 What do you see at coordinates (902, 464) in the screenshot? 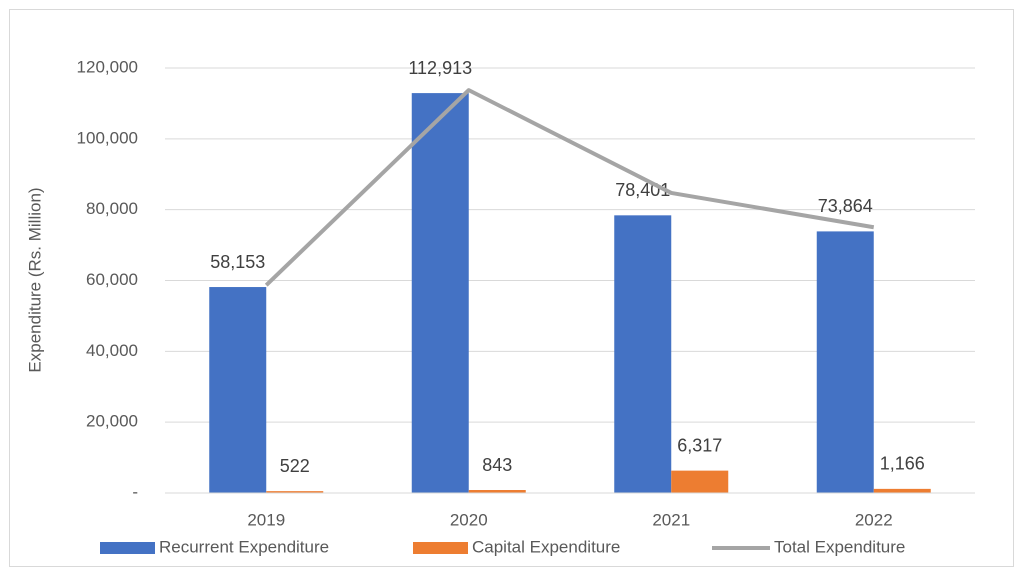
I see `data-label: 1,166` at bounding box center [902, 464].